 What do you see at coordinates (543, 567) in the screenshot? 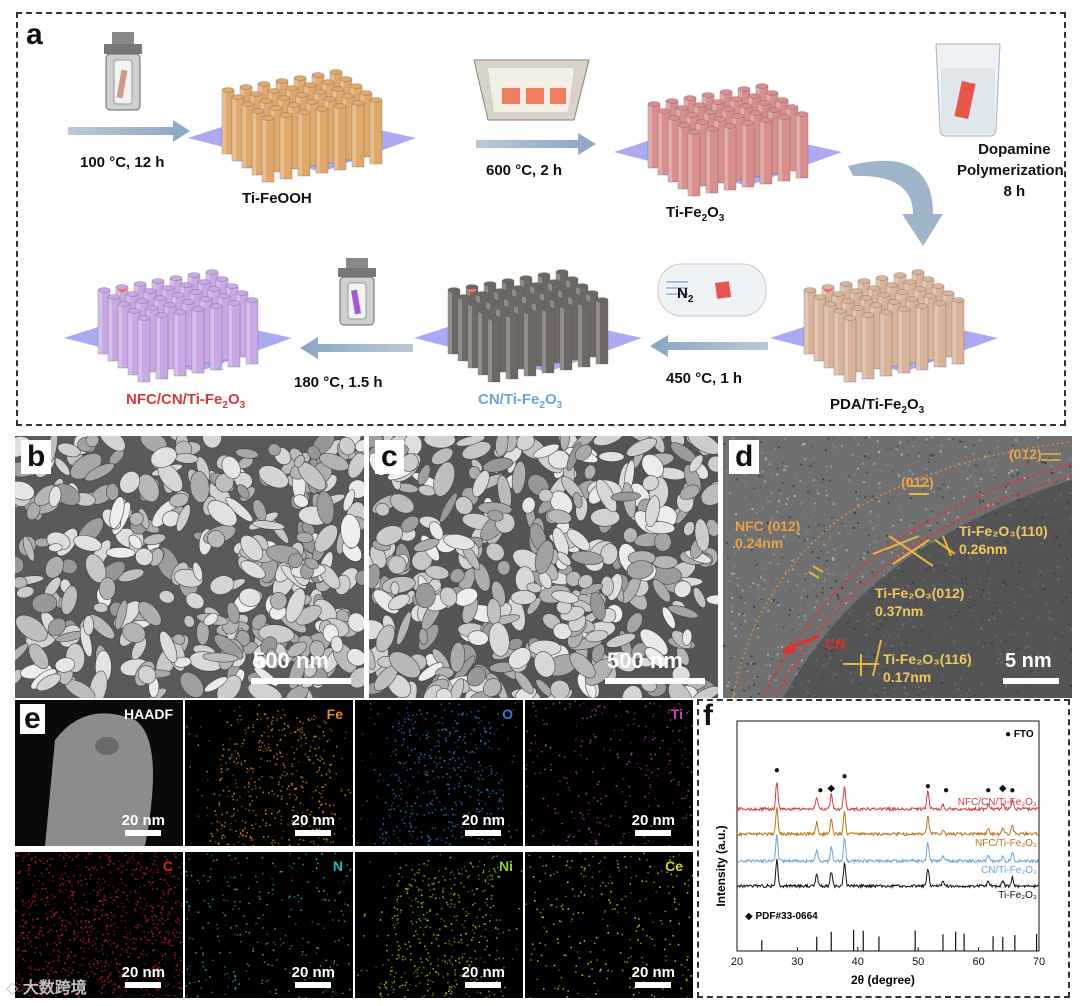
I see `sem-texture-c` at bounding box center [543, 567].